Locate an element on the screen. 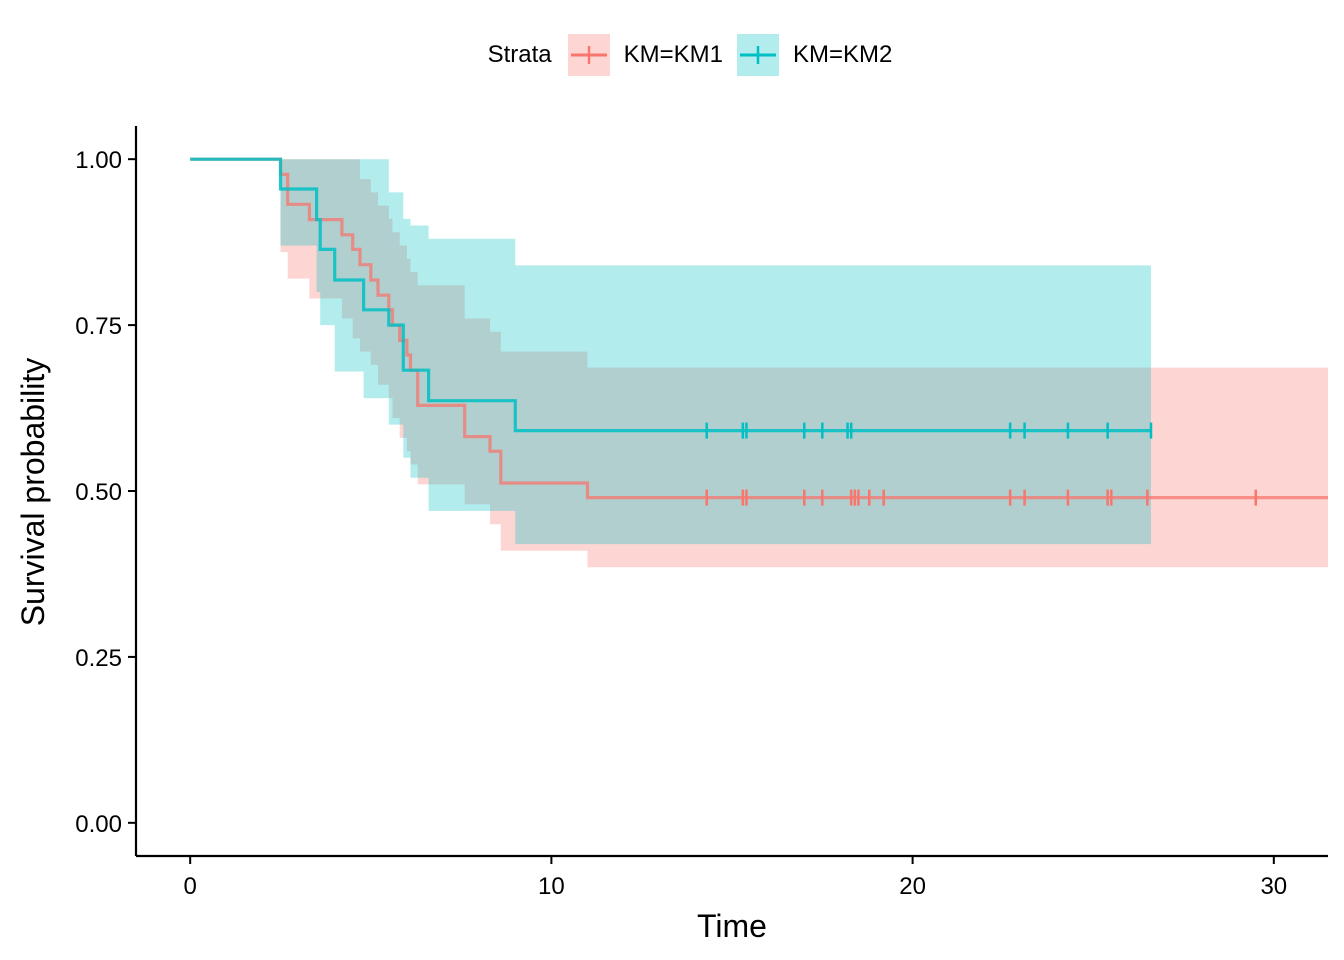 This screenshot has width=1344, height=960. y-tick-label: 0.75 is located at coordinates (98, 326).